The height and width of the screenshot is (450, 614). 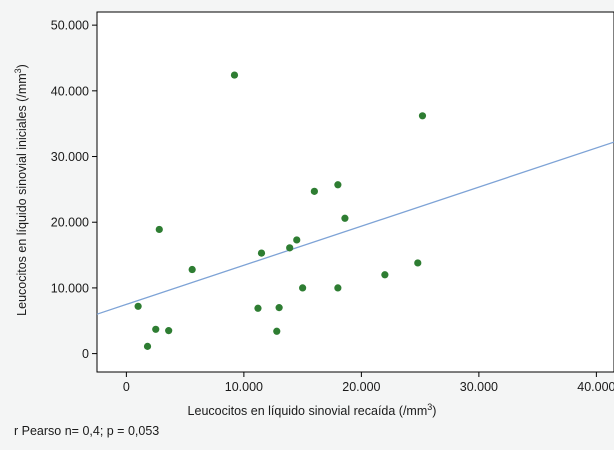 What do you see at coordinates (85, 354) in the screenshot?
I see `y-tick-label: 0` at bounding box center [85, 354].